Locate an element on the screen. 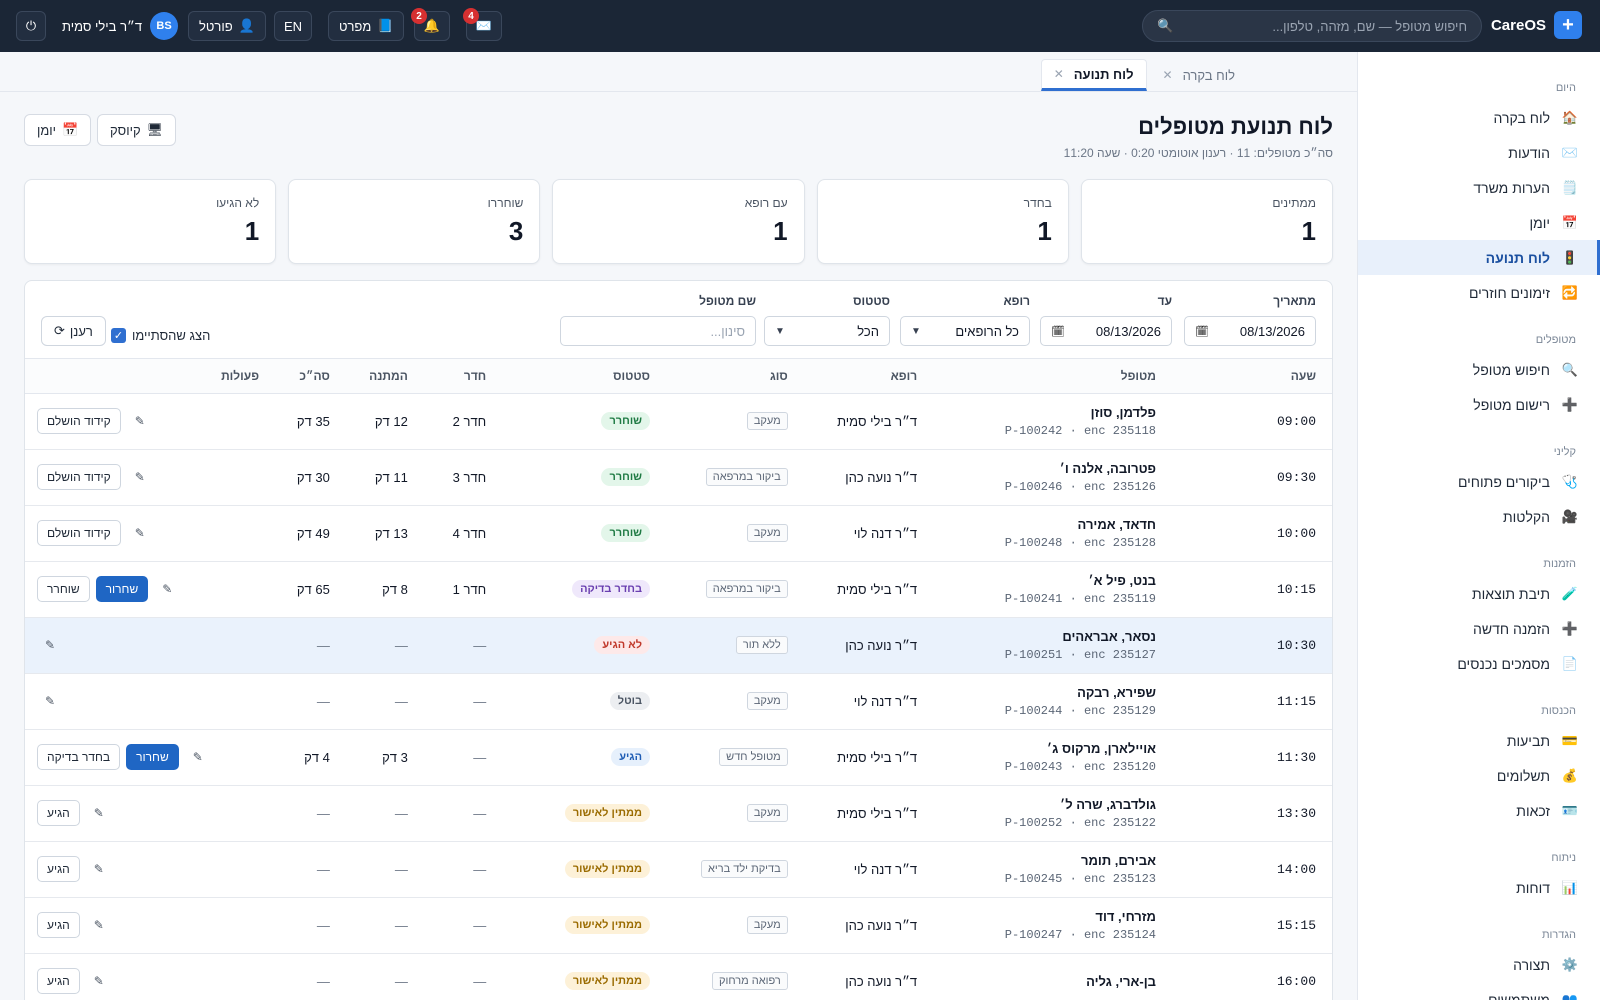 This screenshot has height=1000, width=1600. logout-button: ⏻ is located at coordinates (31, 26).